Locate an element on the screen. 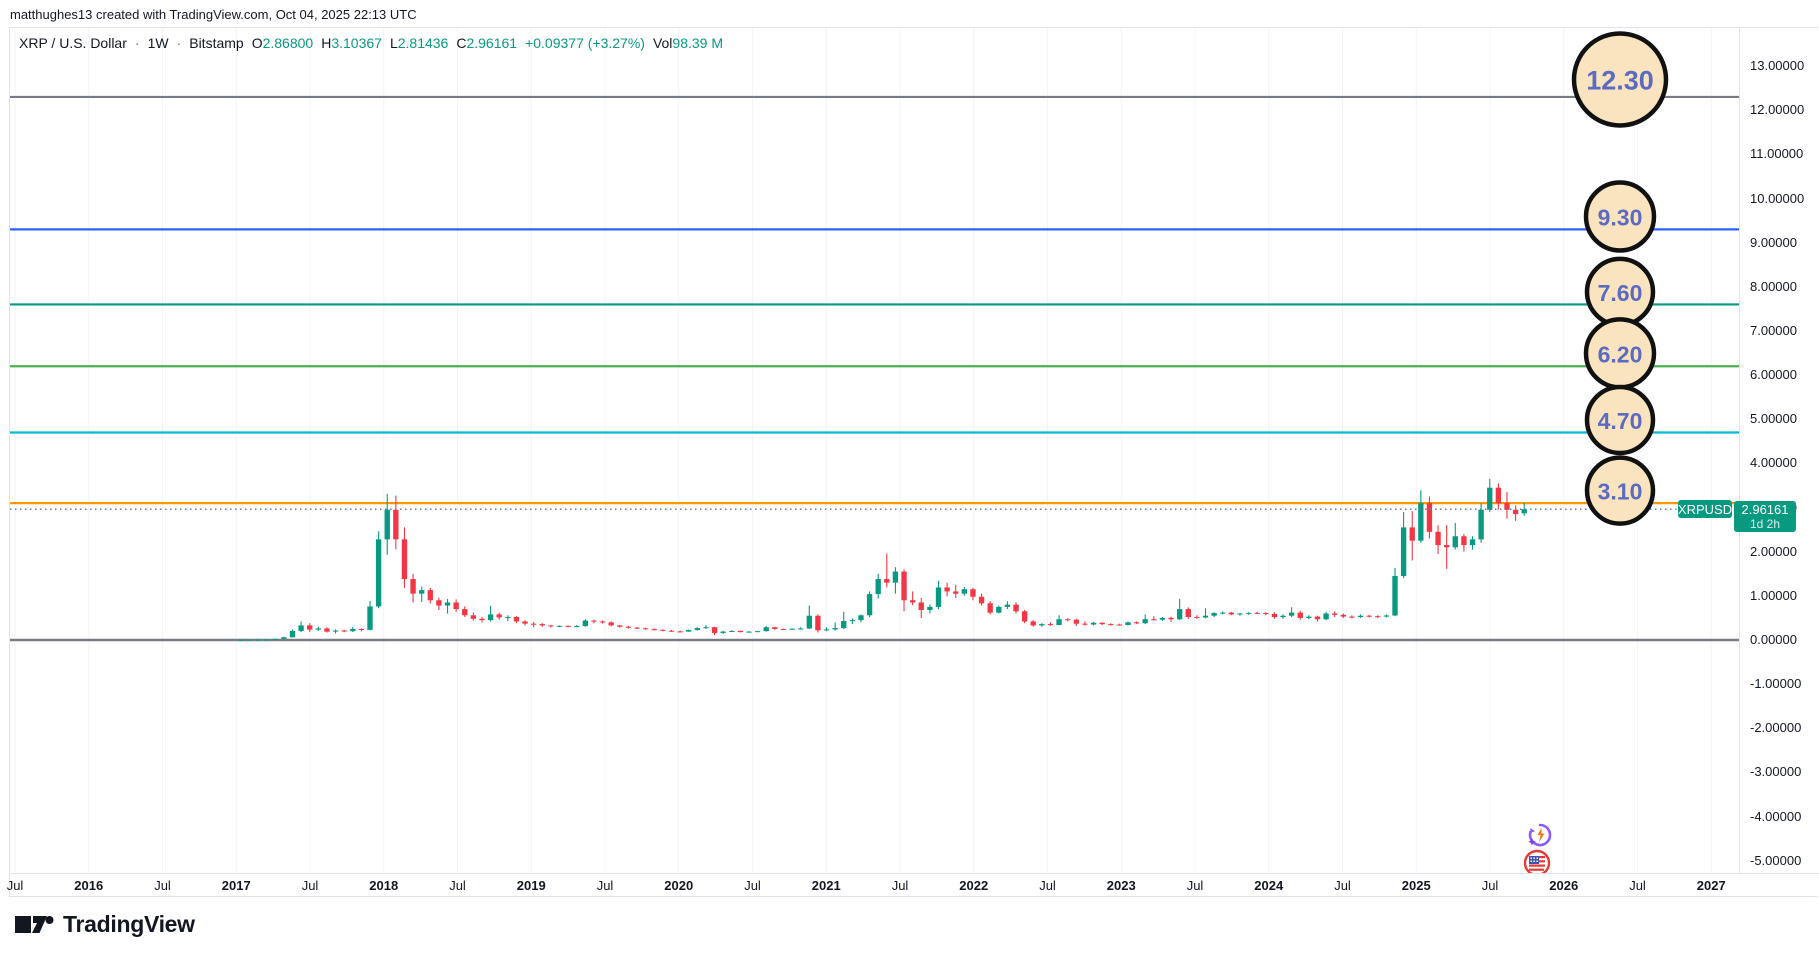 The height and width of the screenshot is (957, 1819). price-tick: 7.00000 is located at coordinates (1773, 330).